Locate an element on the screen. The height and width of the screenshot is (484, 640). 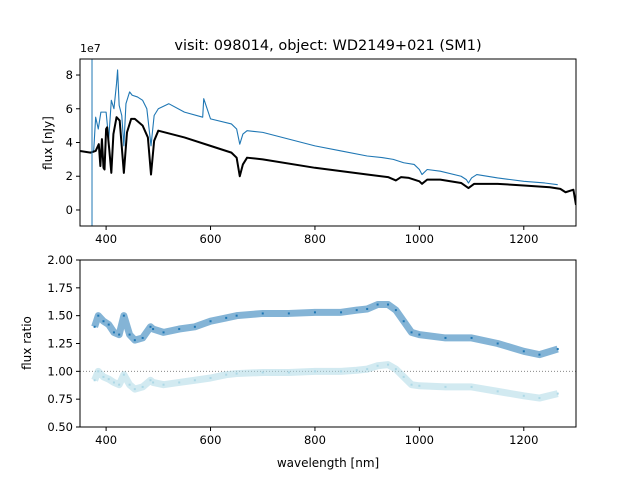
y-tick-label: 6 is located at coordinates (69, 109).